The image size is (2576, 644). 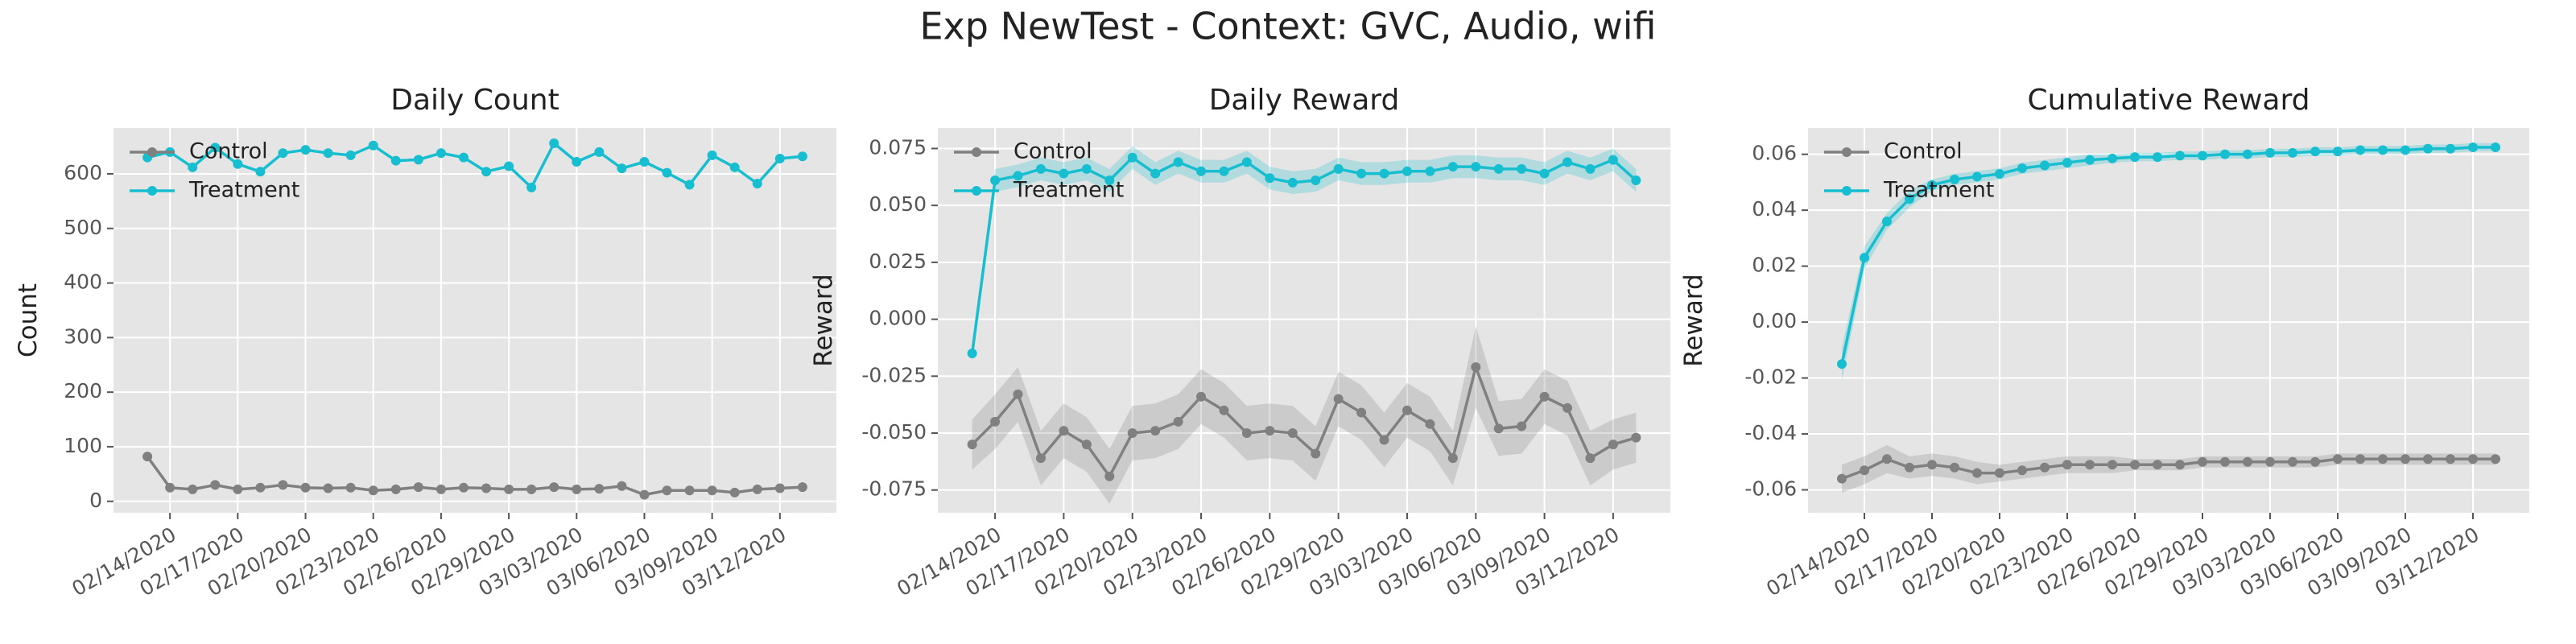 What do you see at coordinates (83, 390) in the screenshot?
I see `y-tick-label: 200` at bounding box center [83, 390].